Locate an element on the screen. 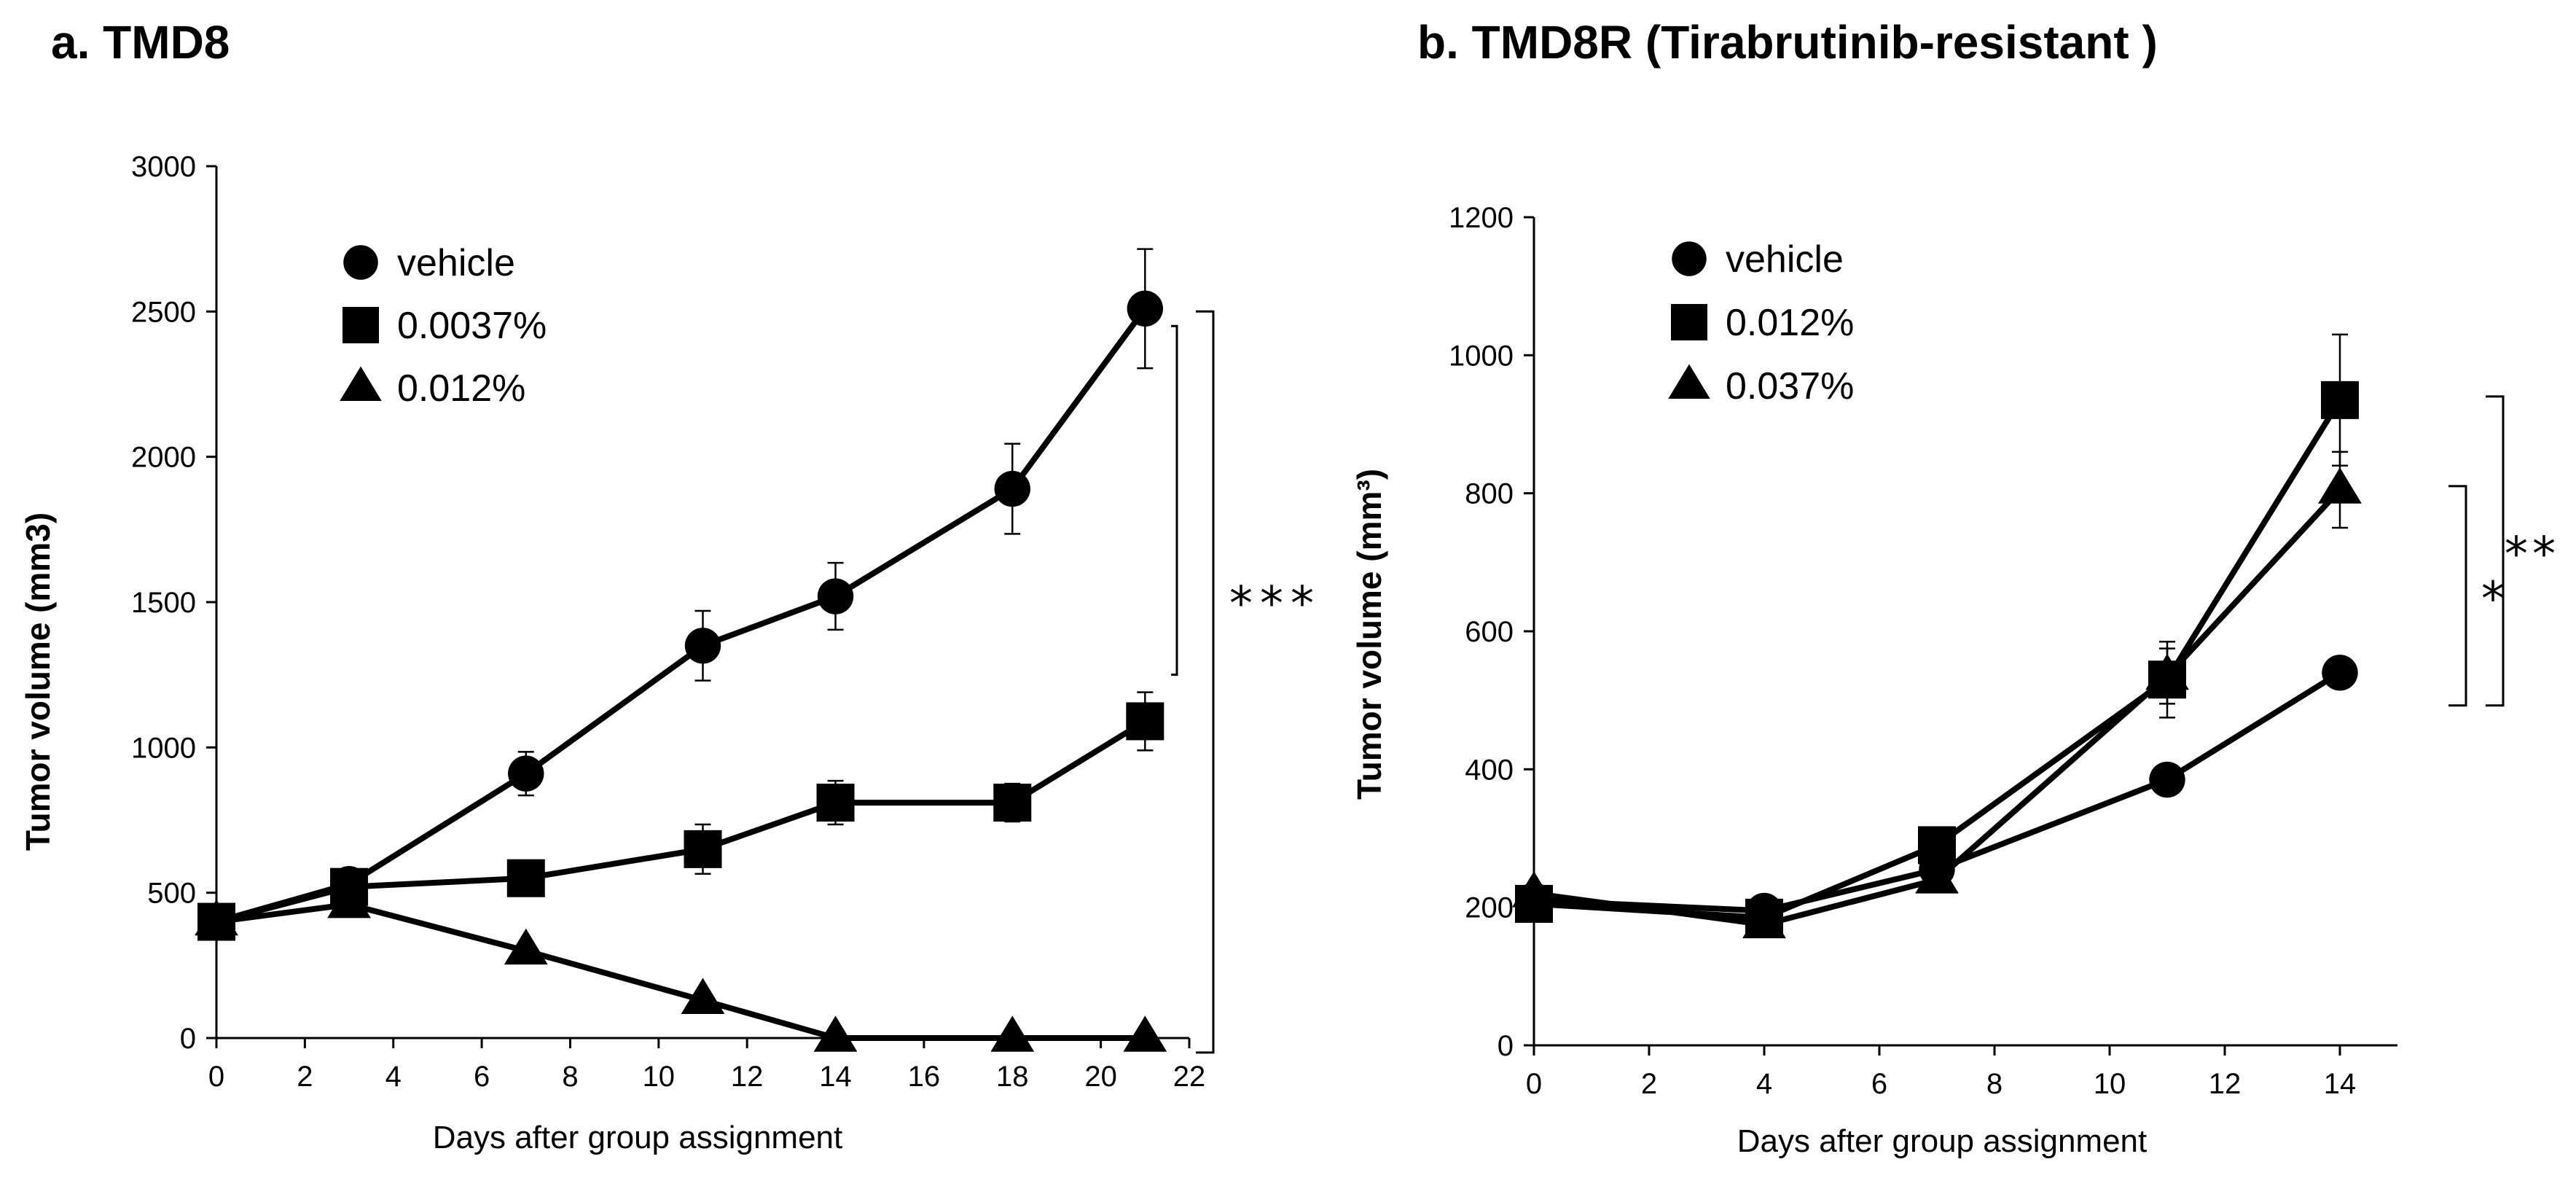 The image size is (2576, 1178). panel-b-legend-circle-icon is located at coordinates (1689, 258).